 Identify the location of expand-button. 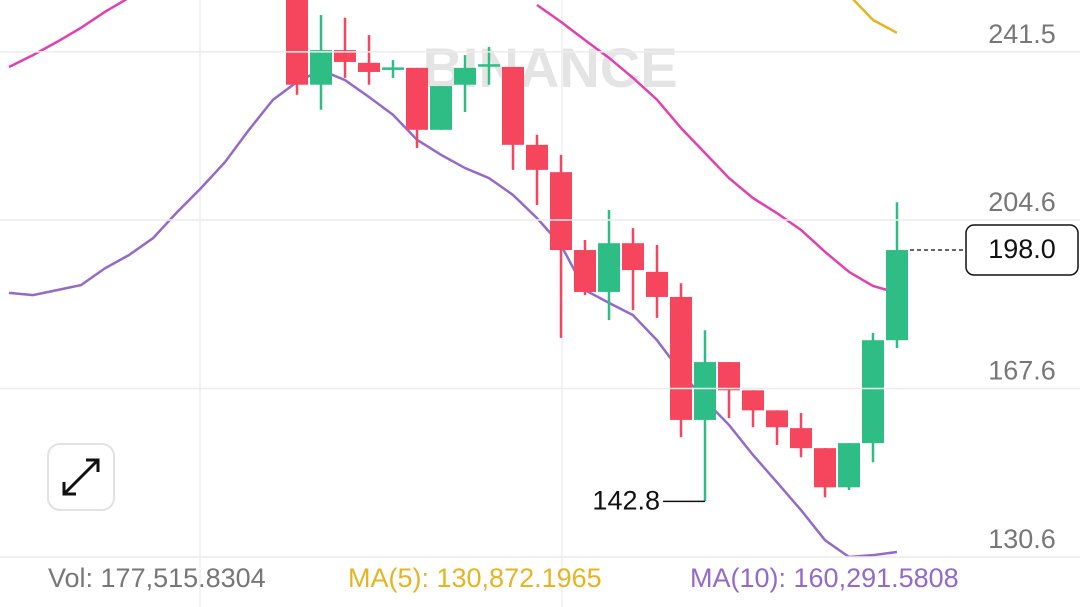
(81, 477).